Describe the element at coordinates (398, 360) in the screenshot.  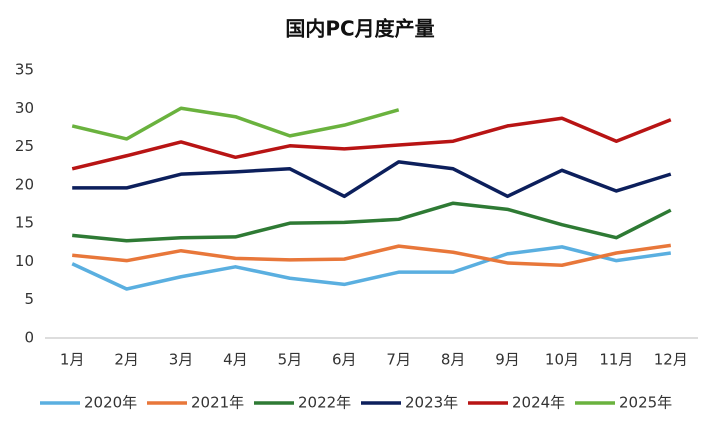
I see `x-tick-label: 7月` at that location.